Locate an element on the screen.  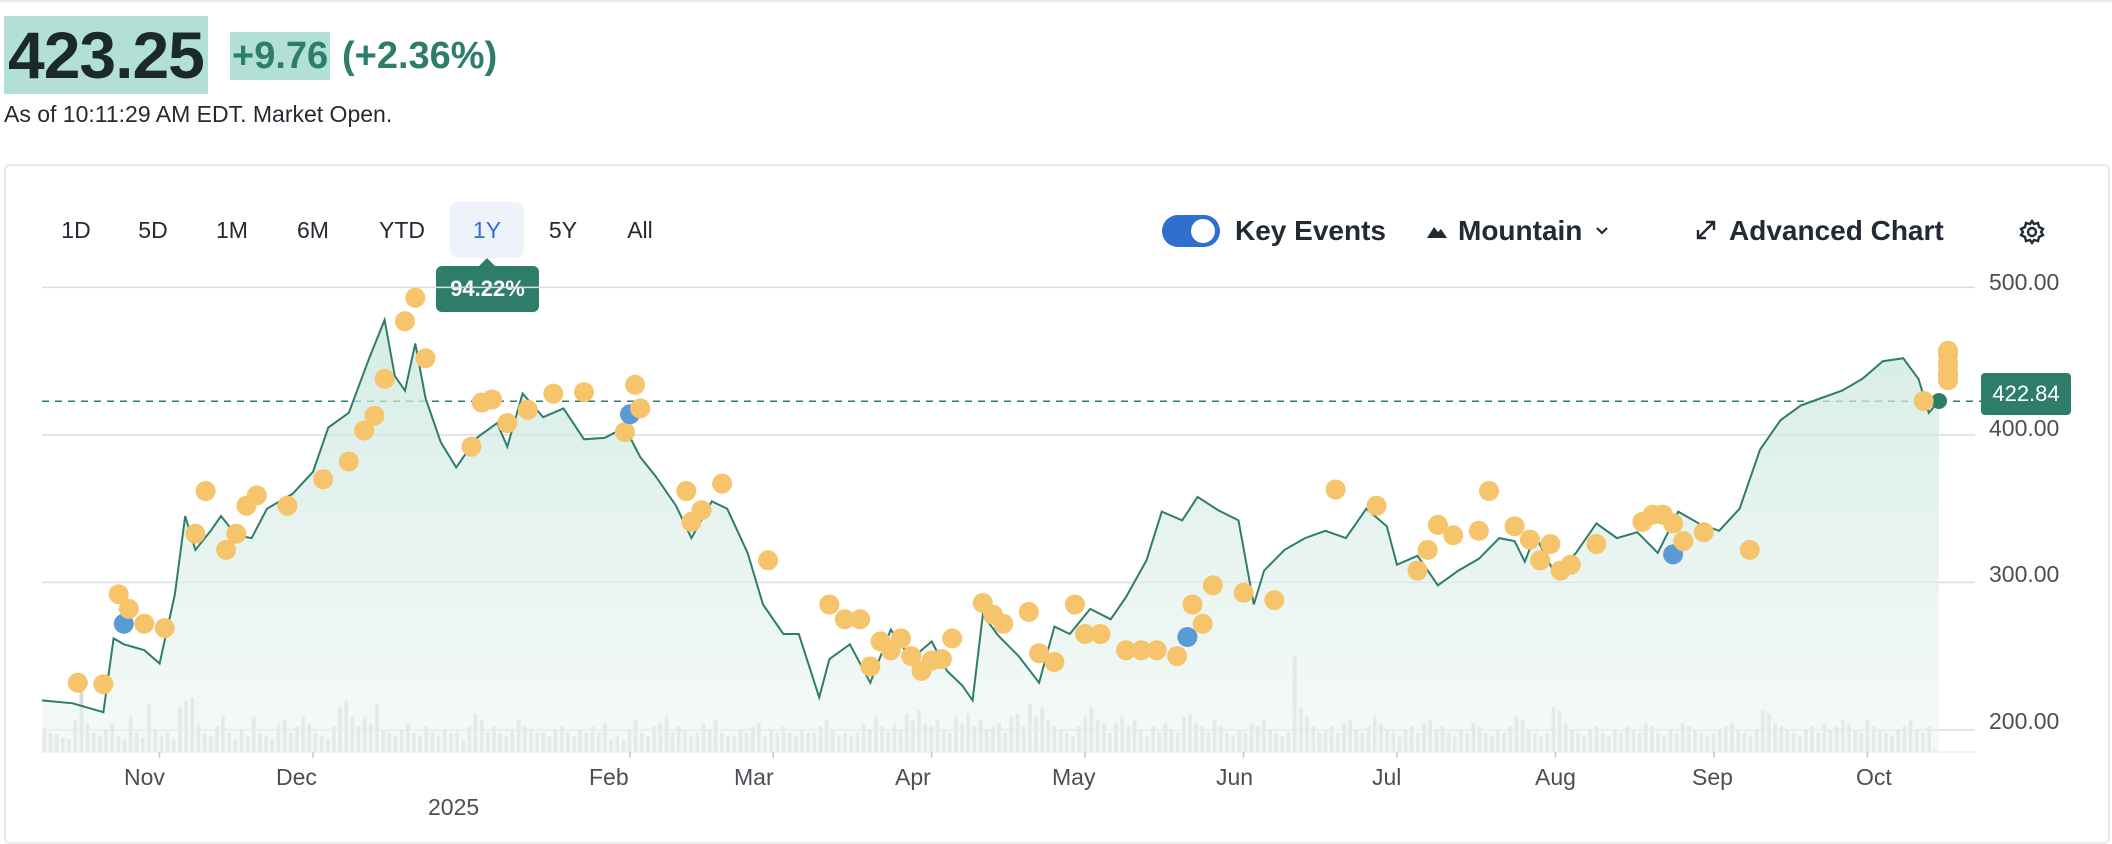
price-change-percent: (+2.36%) is located at coordinates (420, 56).